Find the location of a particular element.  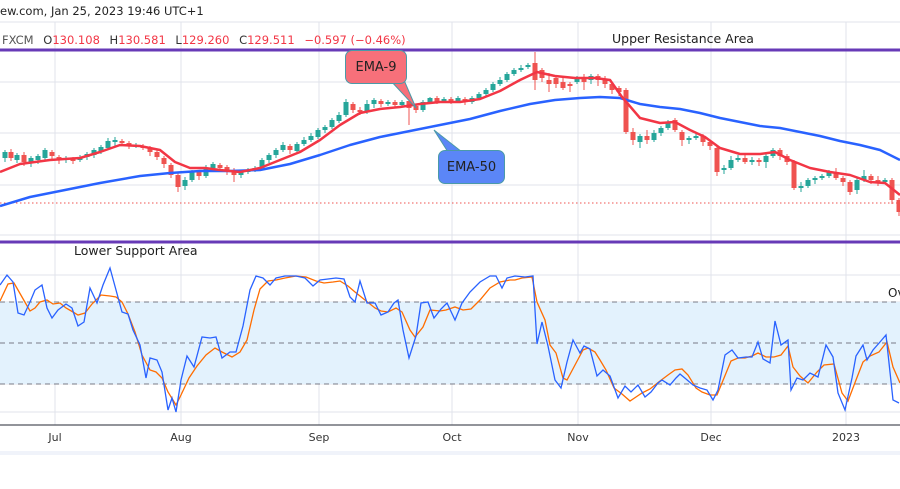

x-axis-label: Sep is located at coordinates (319, 437).